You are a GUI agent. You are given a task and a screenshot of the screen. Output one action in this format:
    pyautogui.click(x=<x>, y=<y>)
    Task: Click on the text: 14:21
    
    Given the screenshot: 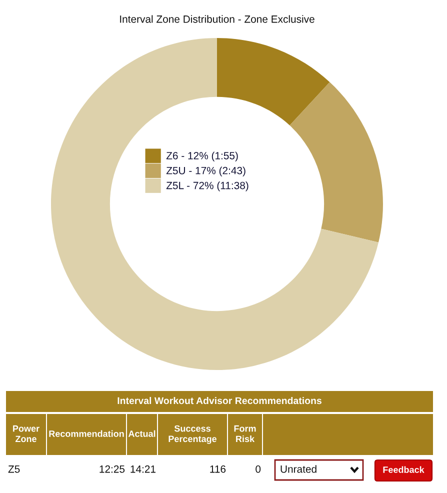 What is the action you would take?
    pyautogui.click(x=143, y=469)
    